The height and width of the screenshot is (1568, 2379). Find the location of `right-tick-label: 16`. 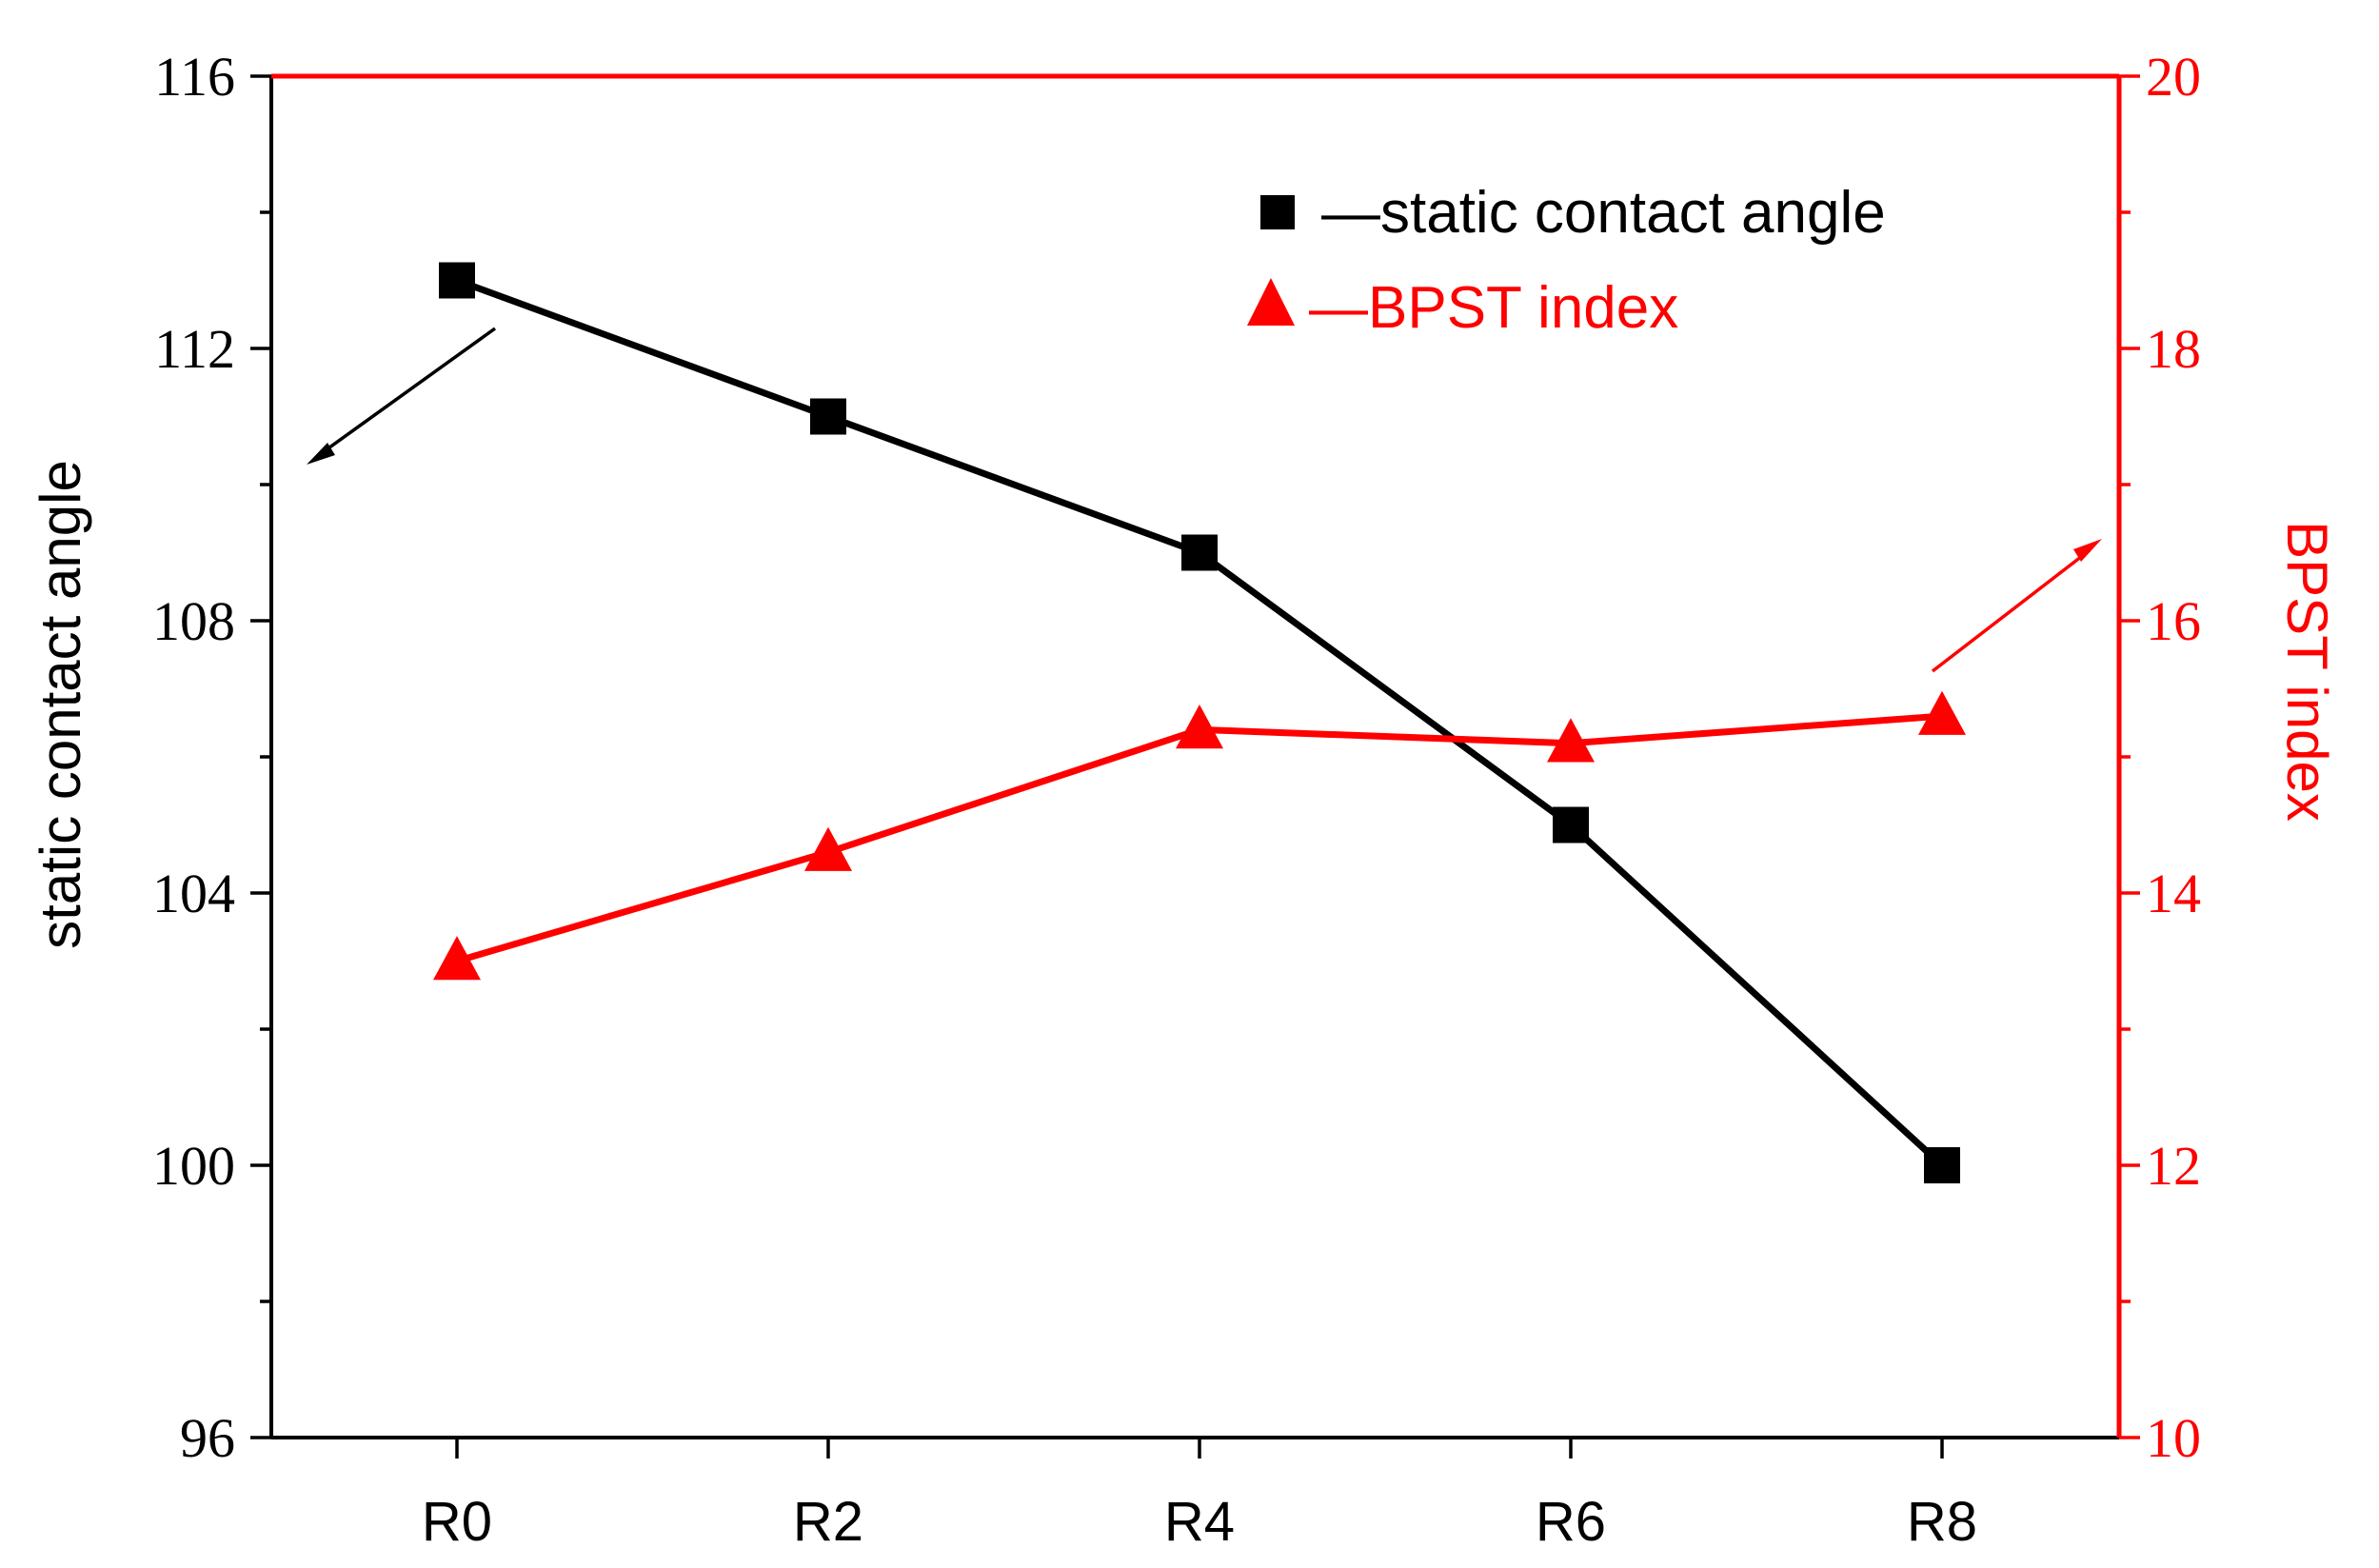

right-tick-label: 16 is located at coordinates (2173, 621).